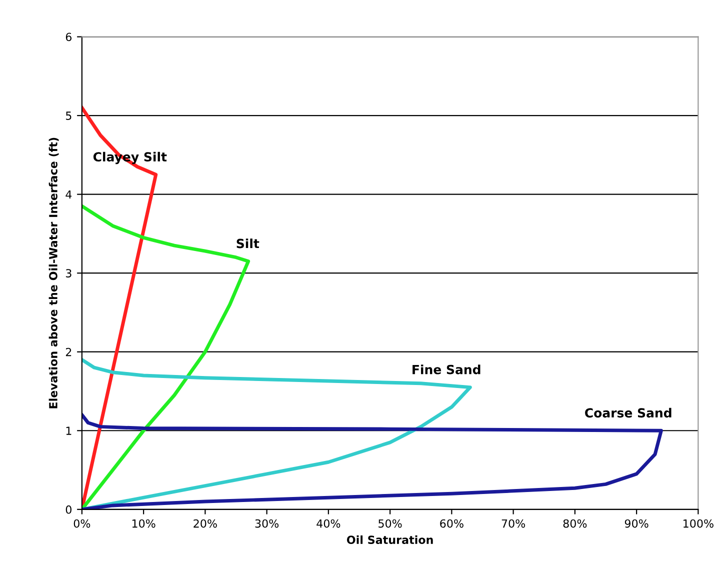 The image size is (725, 566). Describe the element at coordinates (575, 523) in the screenshot. I see `x-tick-label: 80%` at that location.